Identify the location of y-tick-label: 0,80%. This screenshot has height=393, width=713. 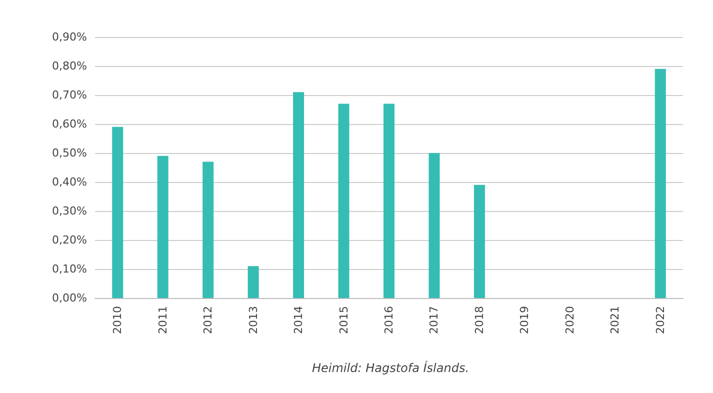
(69, 66).